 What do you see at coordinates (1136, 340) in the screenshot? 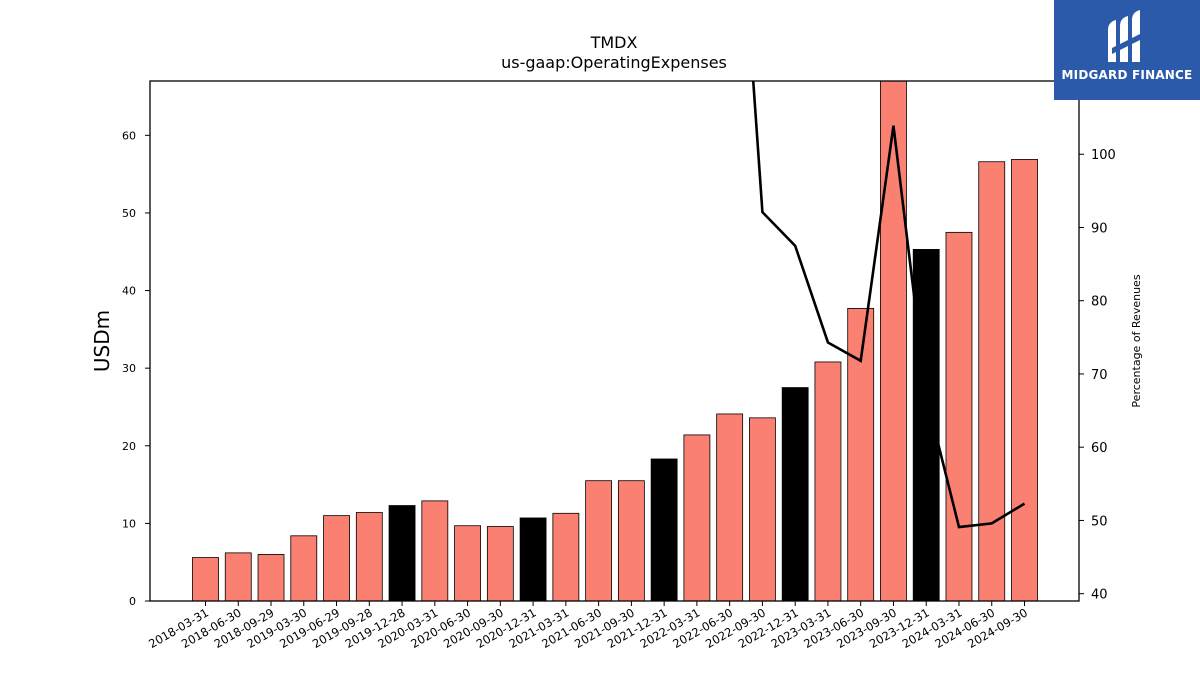
I see `y2-axis-label: Percentage of Revenues` at bounding box center [1136, 340].